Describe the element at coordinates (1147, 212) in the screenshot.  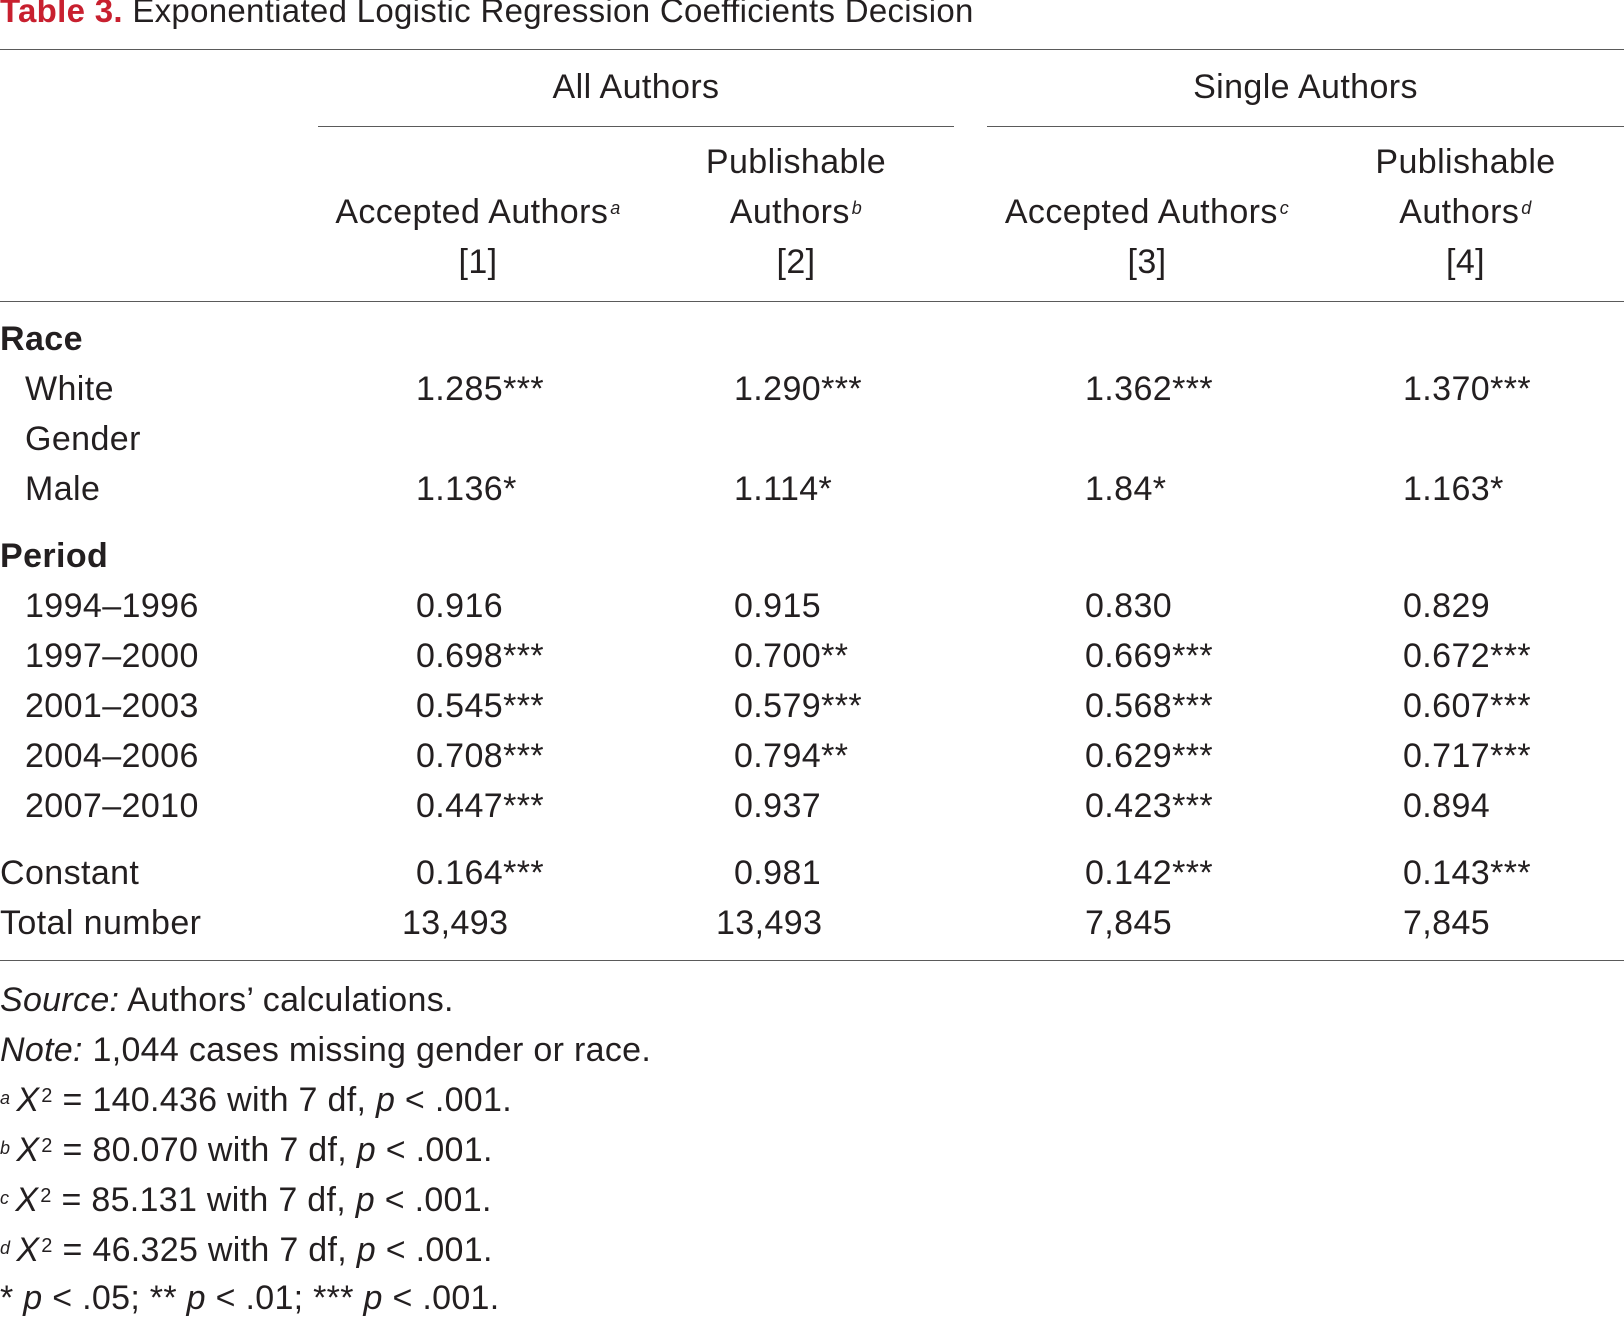
I see `col-header-3: Accepted Authors c` at that location.